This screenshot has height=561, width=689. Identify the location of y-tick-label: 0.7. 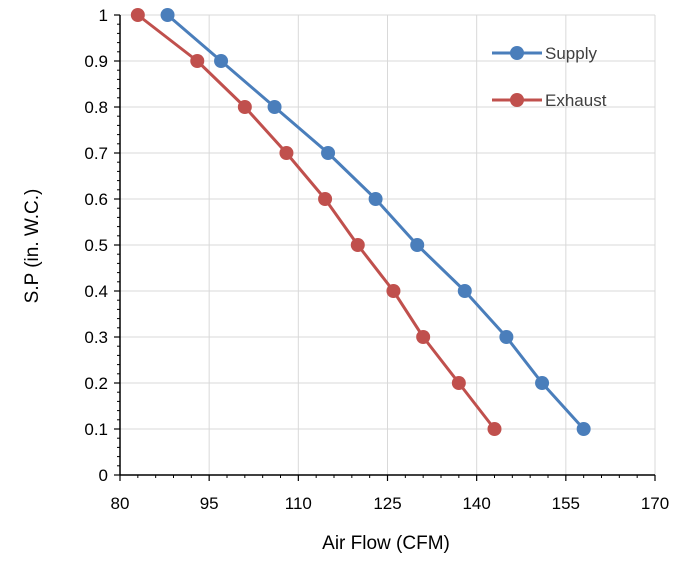
(96, 153).